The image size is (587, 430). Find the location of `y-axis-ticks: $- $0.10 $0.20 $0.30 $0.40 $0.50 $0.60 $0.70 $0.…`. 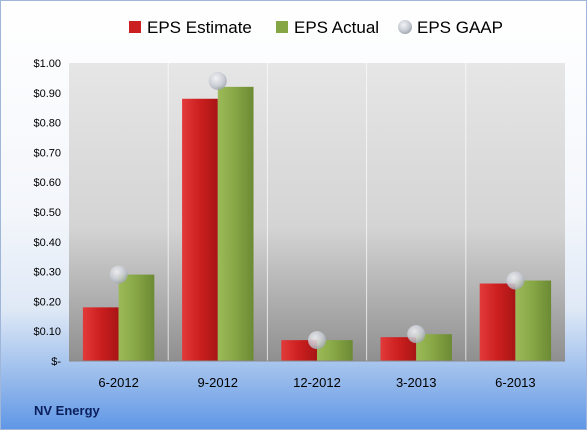

y-axis-ticks: $- $0.10 $0.20 $0.30 $0.40 $0.50 $0.60 $0.70 $0.… is located at coordinates (47, 213).